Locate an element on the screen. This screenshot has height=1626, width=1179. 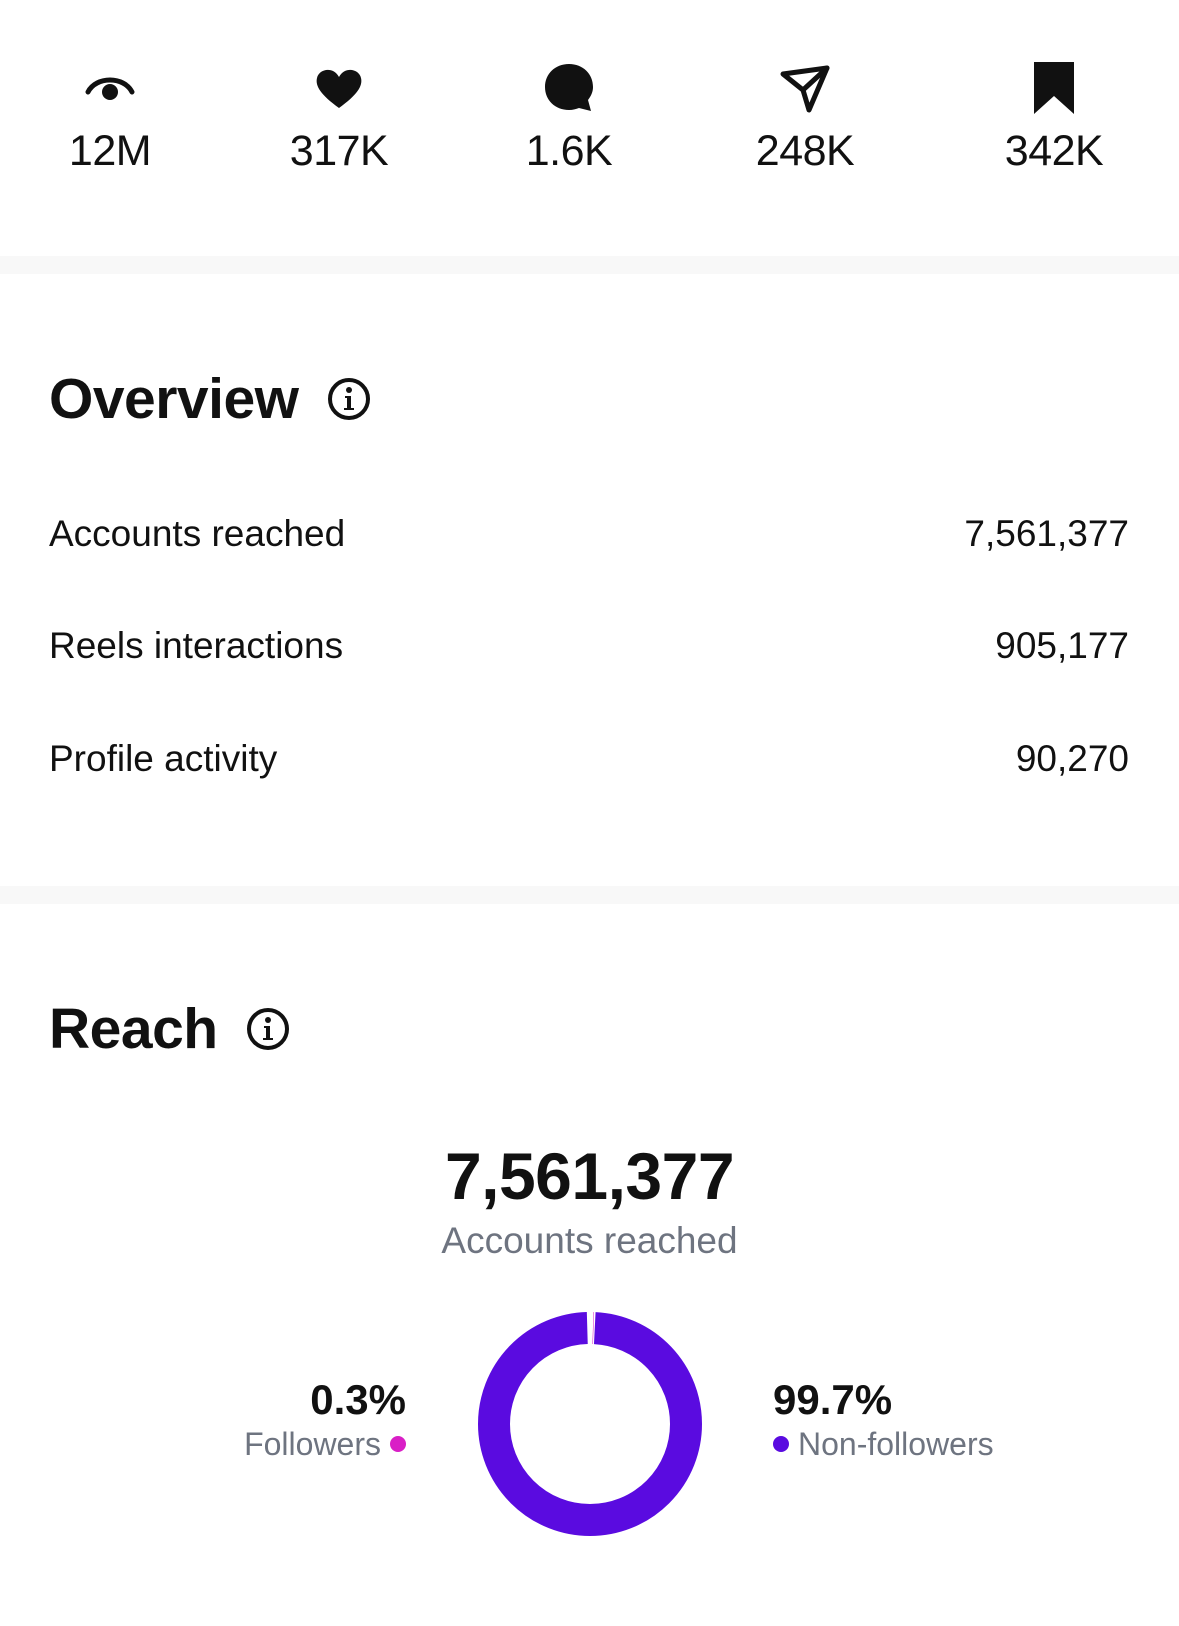
heart-icon is located at coordinates (339, 88).